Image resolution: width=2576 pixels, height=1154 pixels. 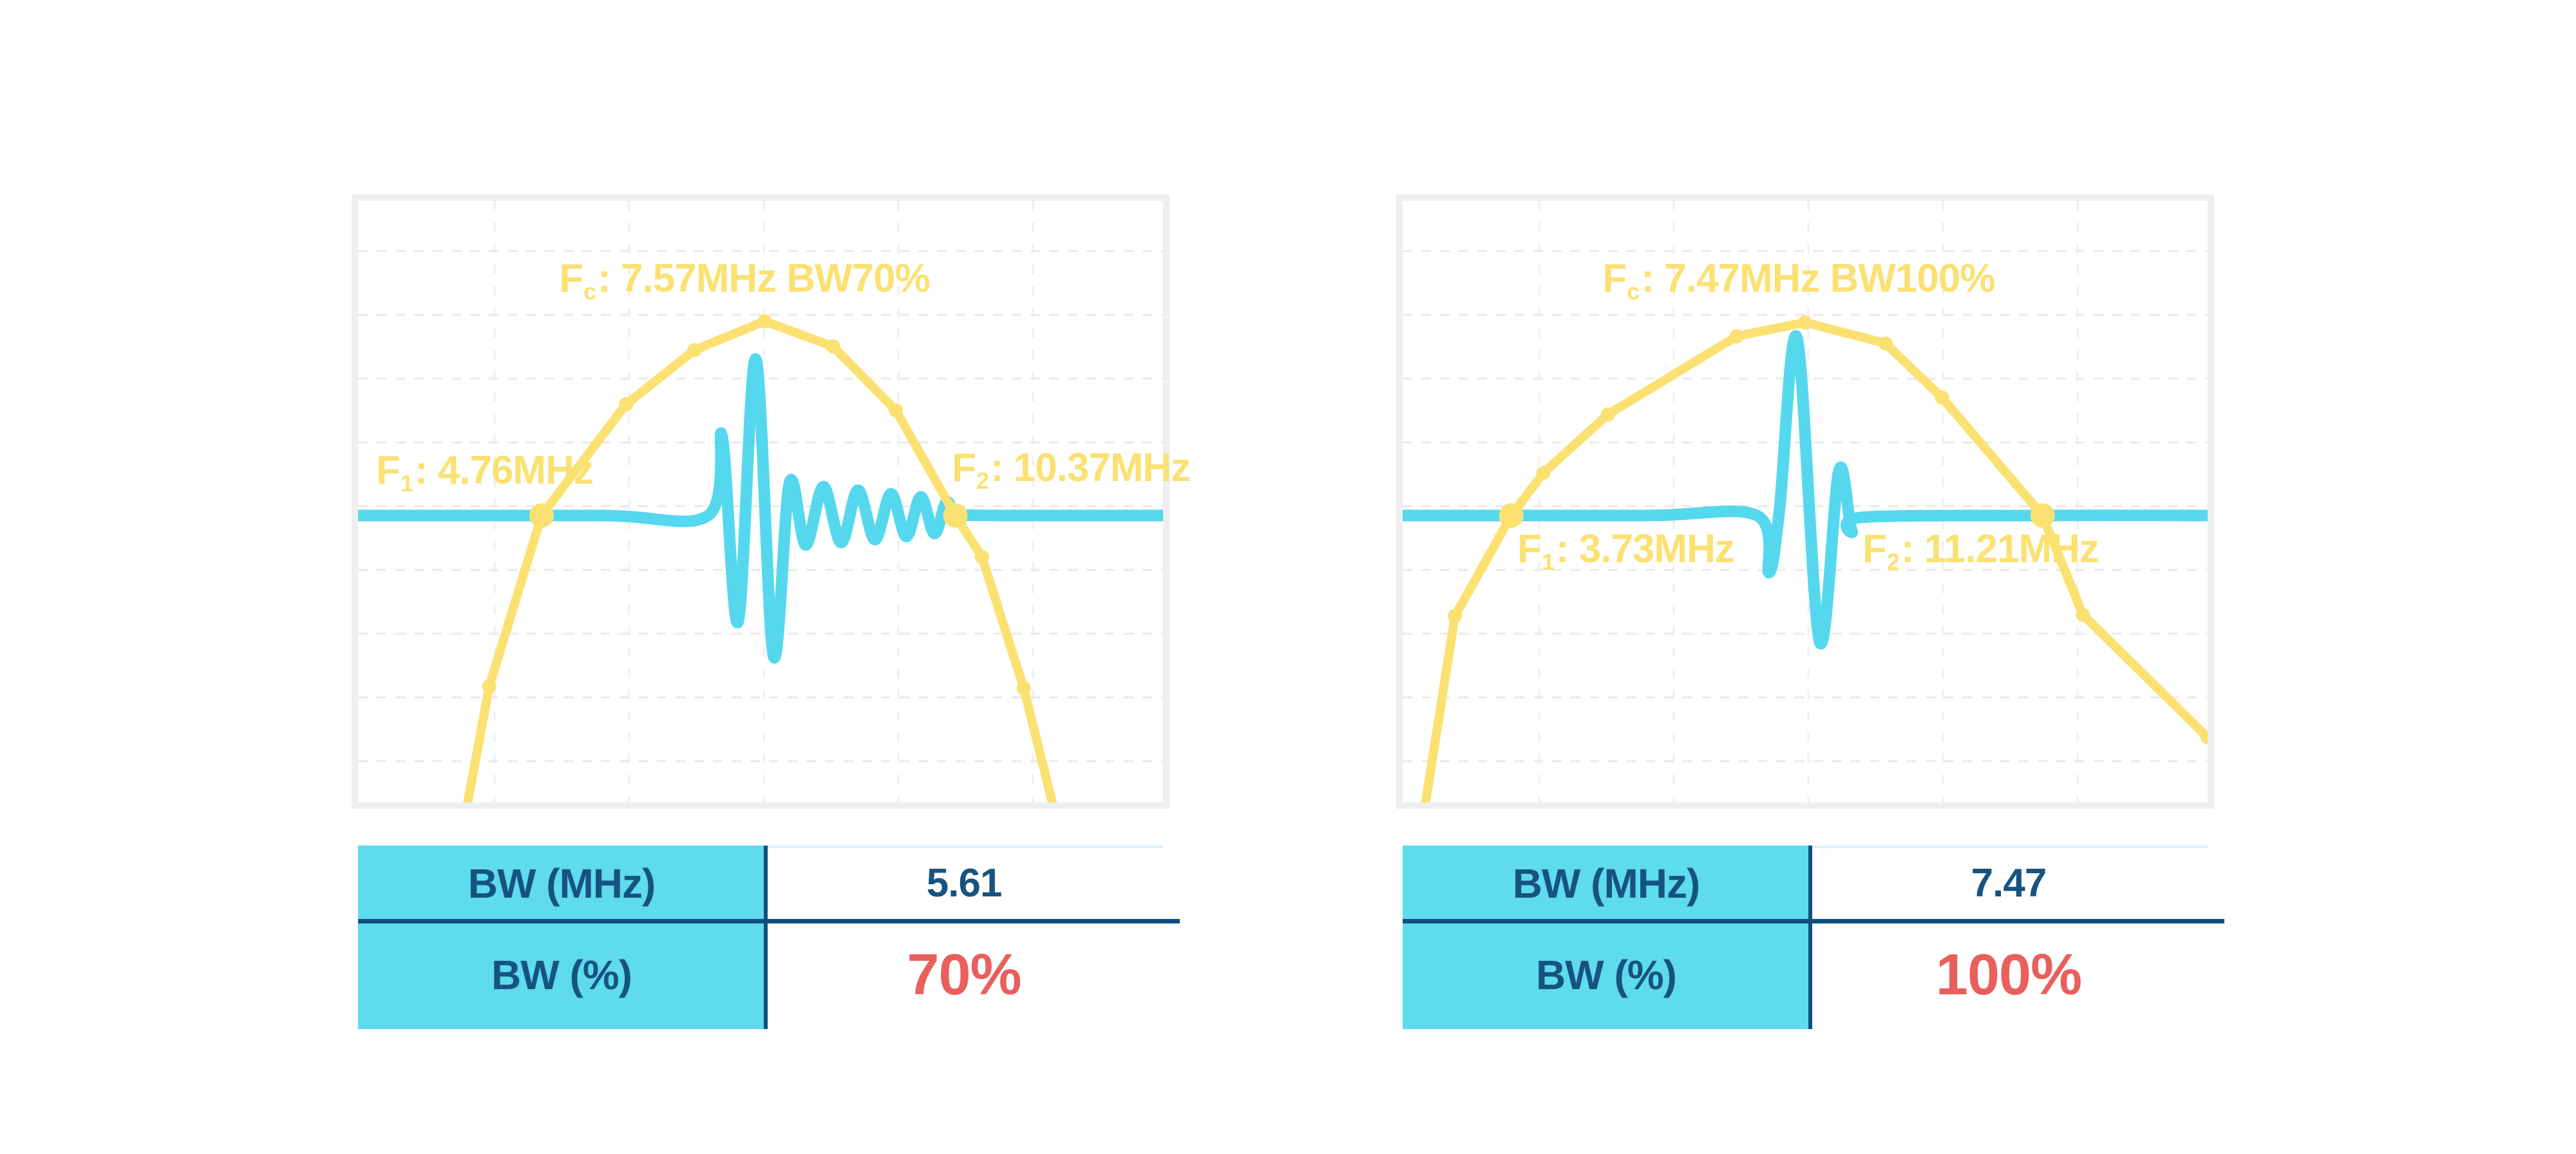 I want to click on bw-percent-value-cell: 70%, so click(x=964, y=975).